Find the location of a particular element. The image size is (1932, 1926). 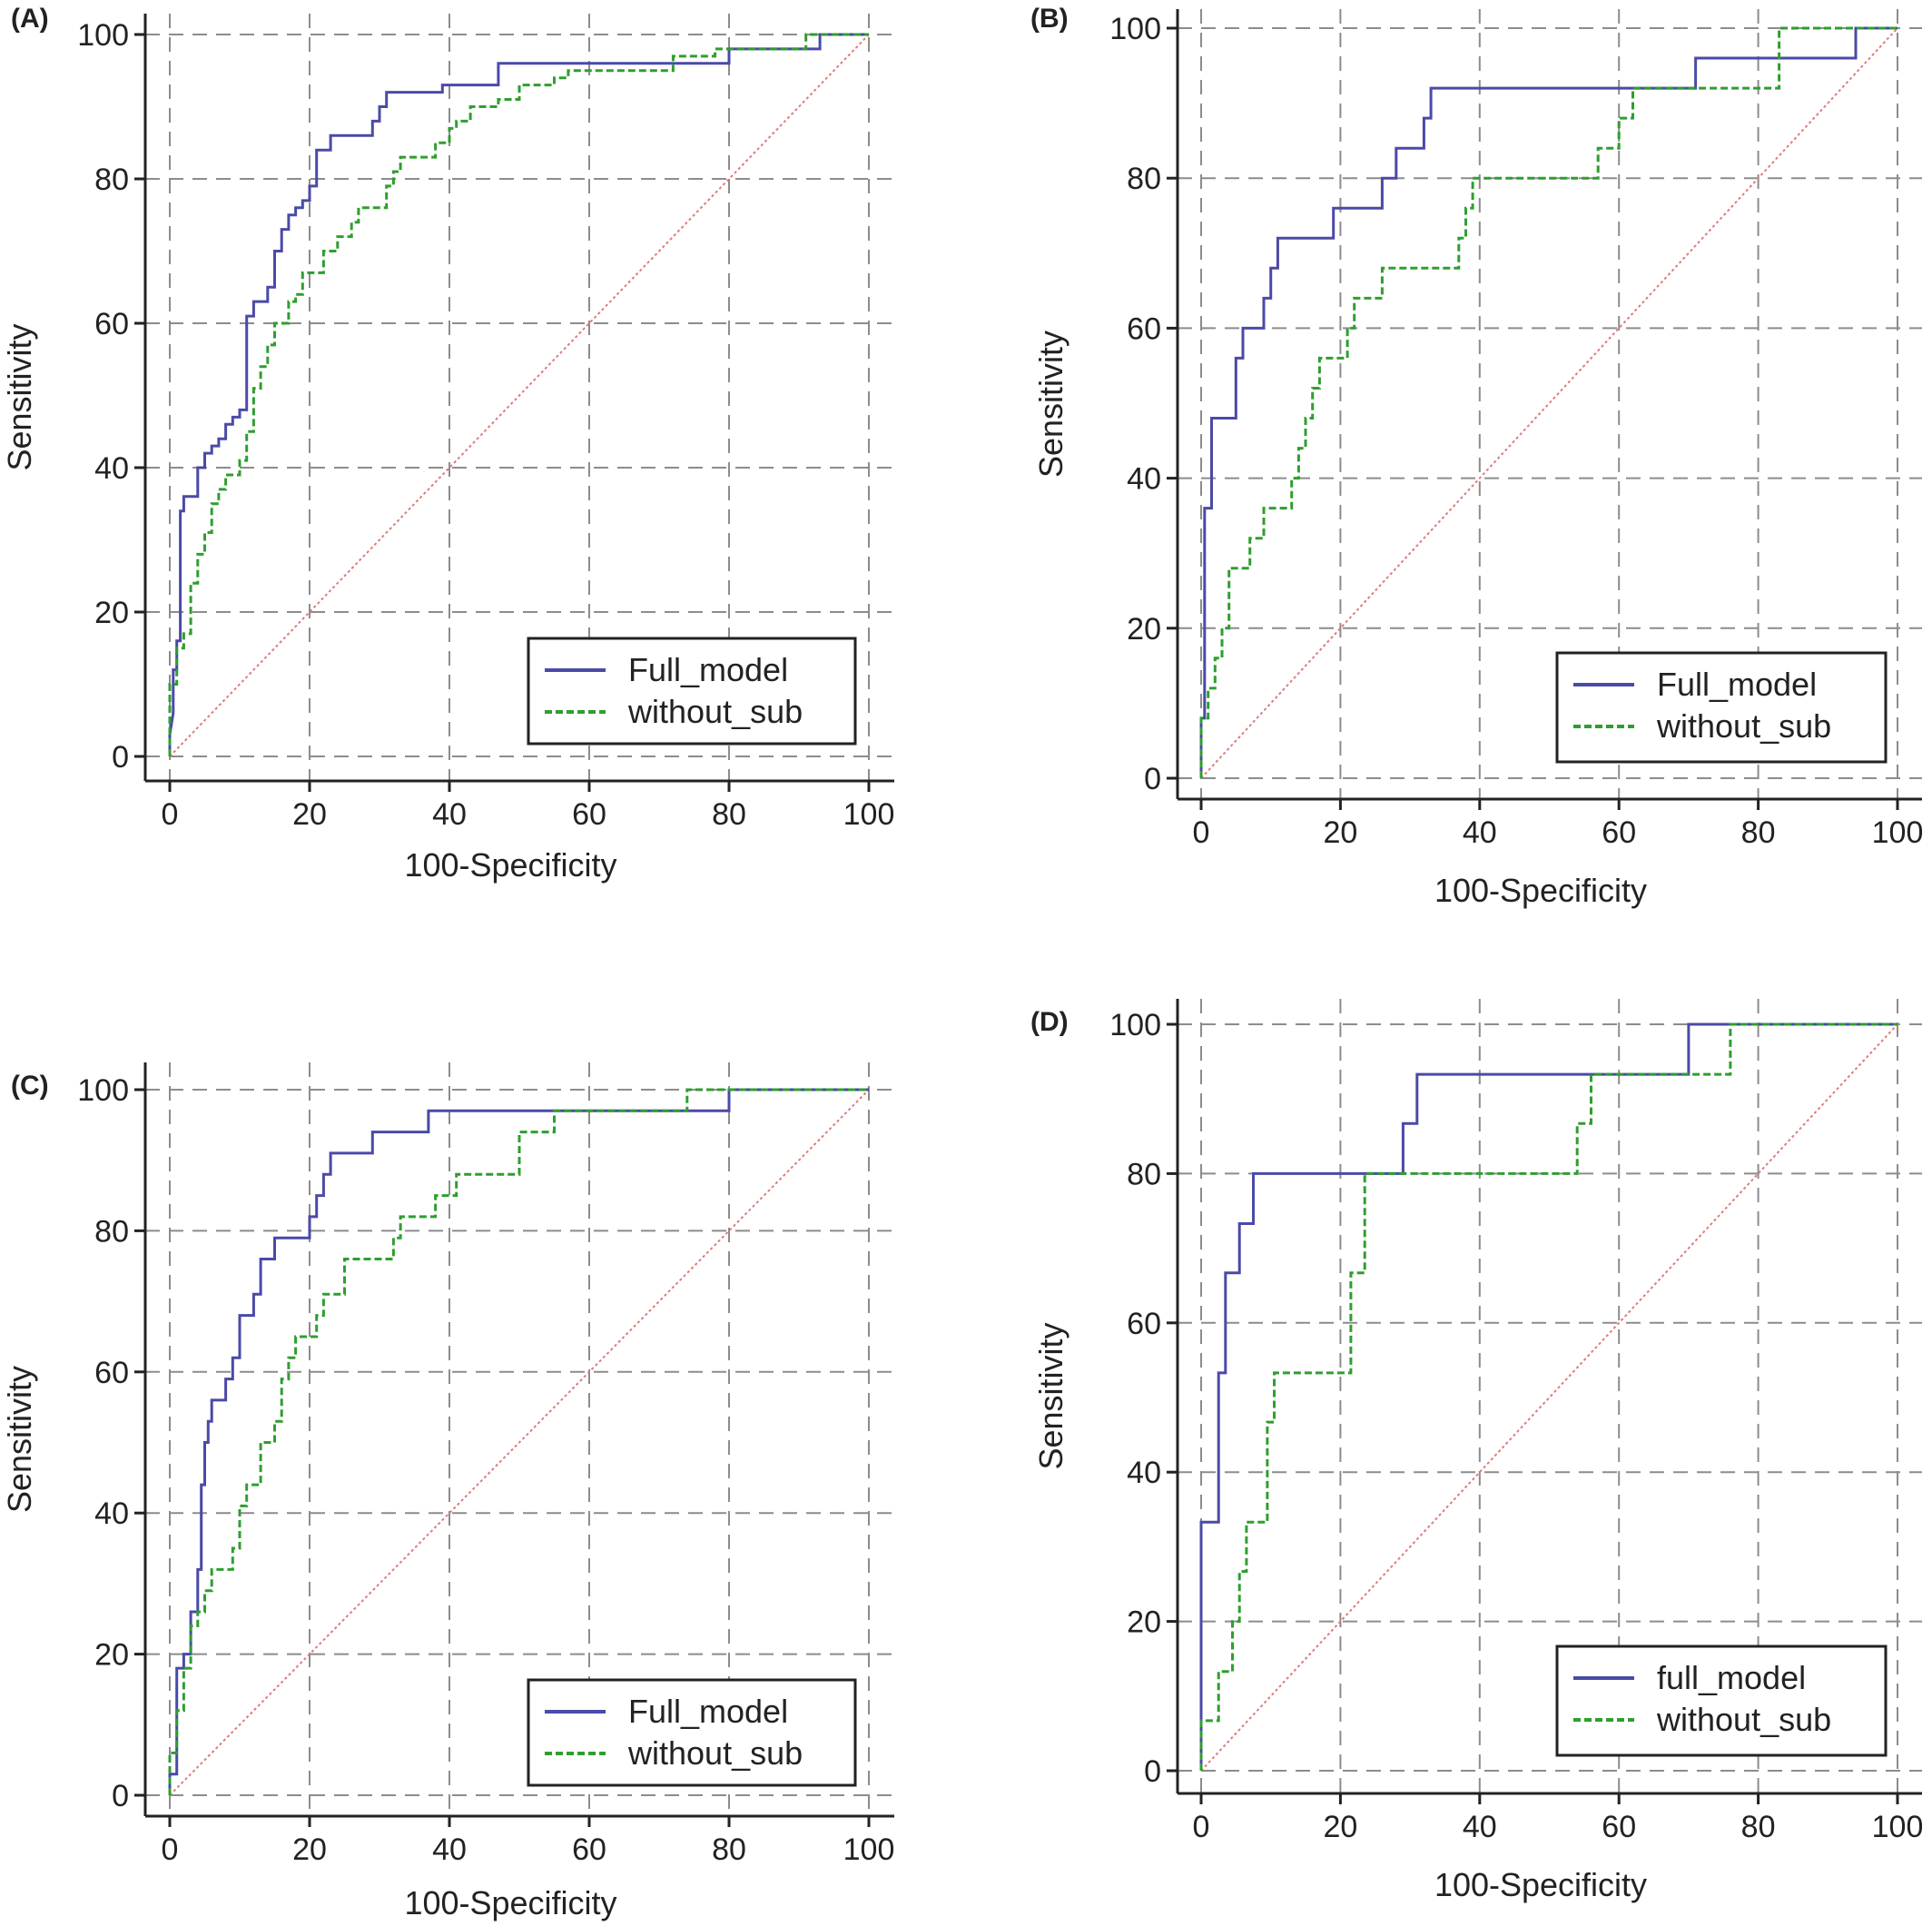

legend-label: full_model is located at coordinates (1731, 1677).